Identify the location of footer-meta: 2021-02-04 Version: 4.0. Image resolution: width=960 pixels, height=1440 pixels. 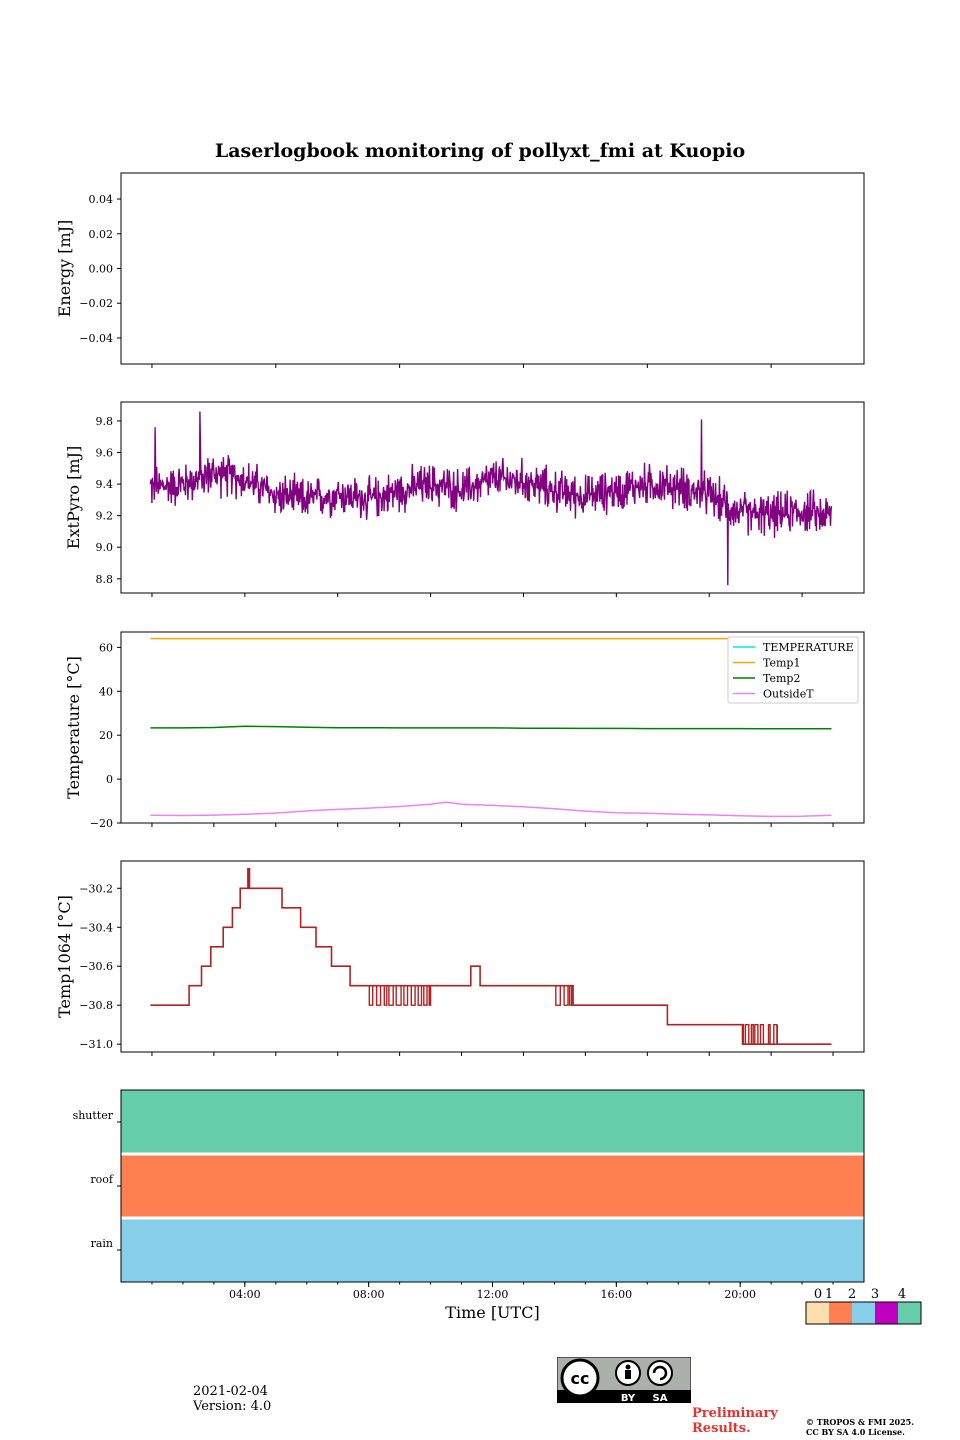
(232, 1399).